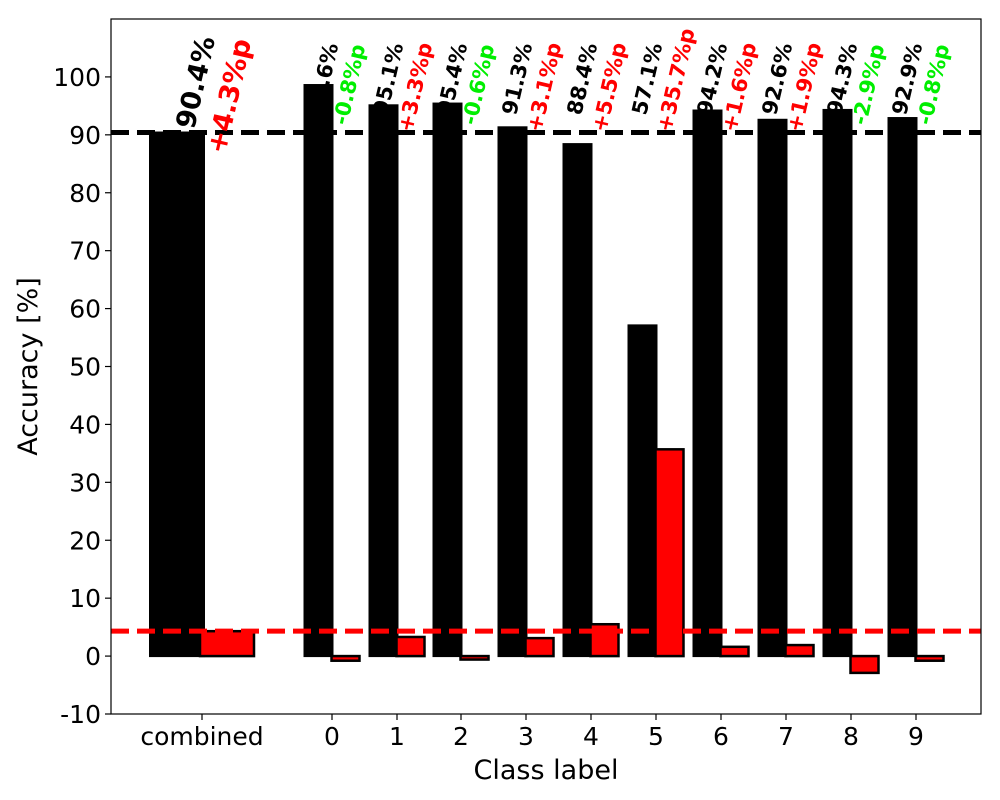  I want to click on x-tick-label-7: 7, so click(786, 736).